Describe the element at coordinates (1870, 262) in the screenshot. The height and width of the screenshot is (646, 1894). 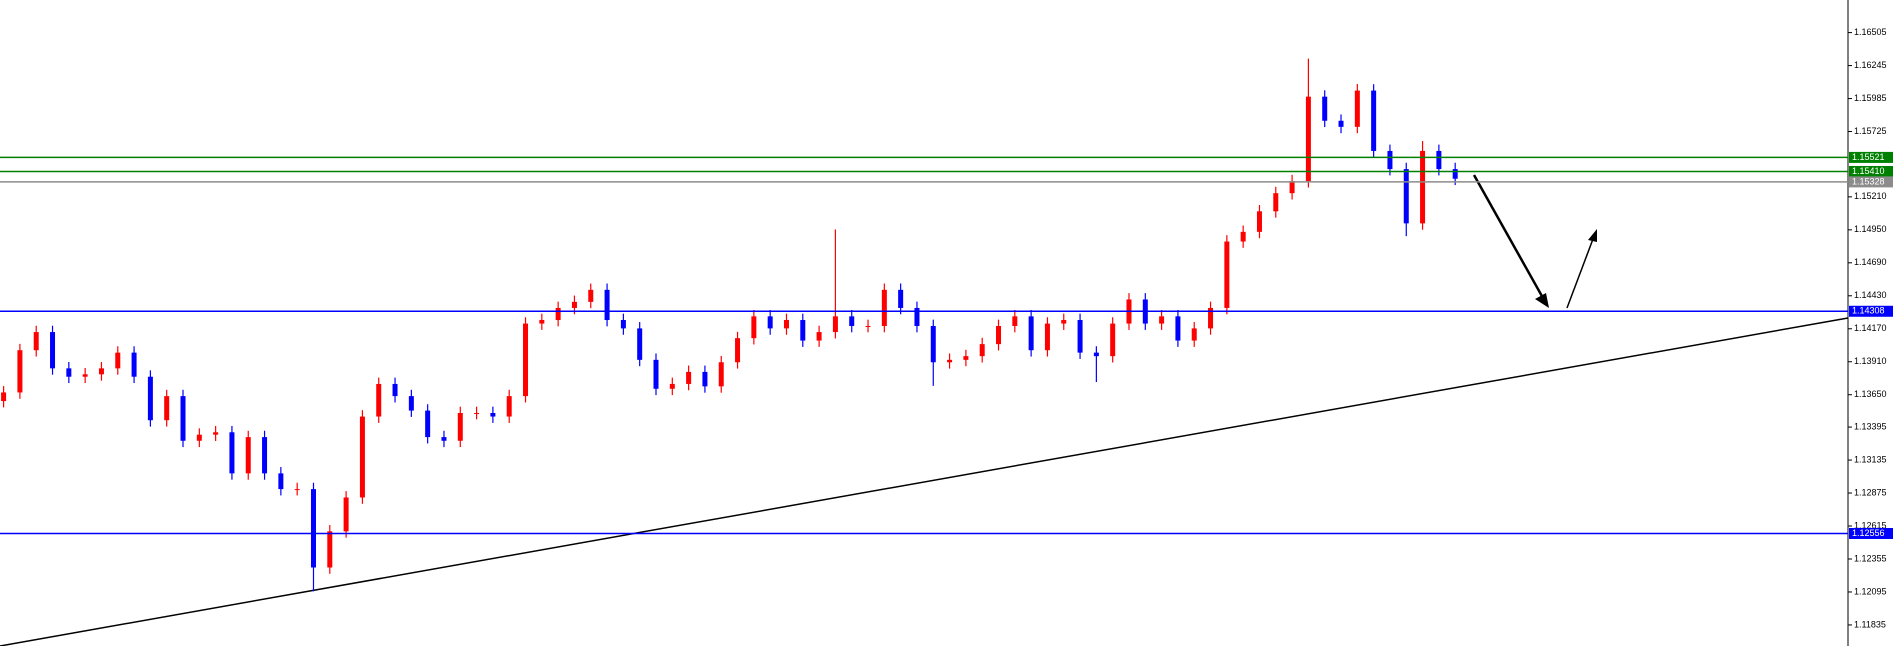
I see `y-tick-label: 1.14690` at that location.